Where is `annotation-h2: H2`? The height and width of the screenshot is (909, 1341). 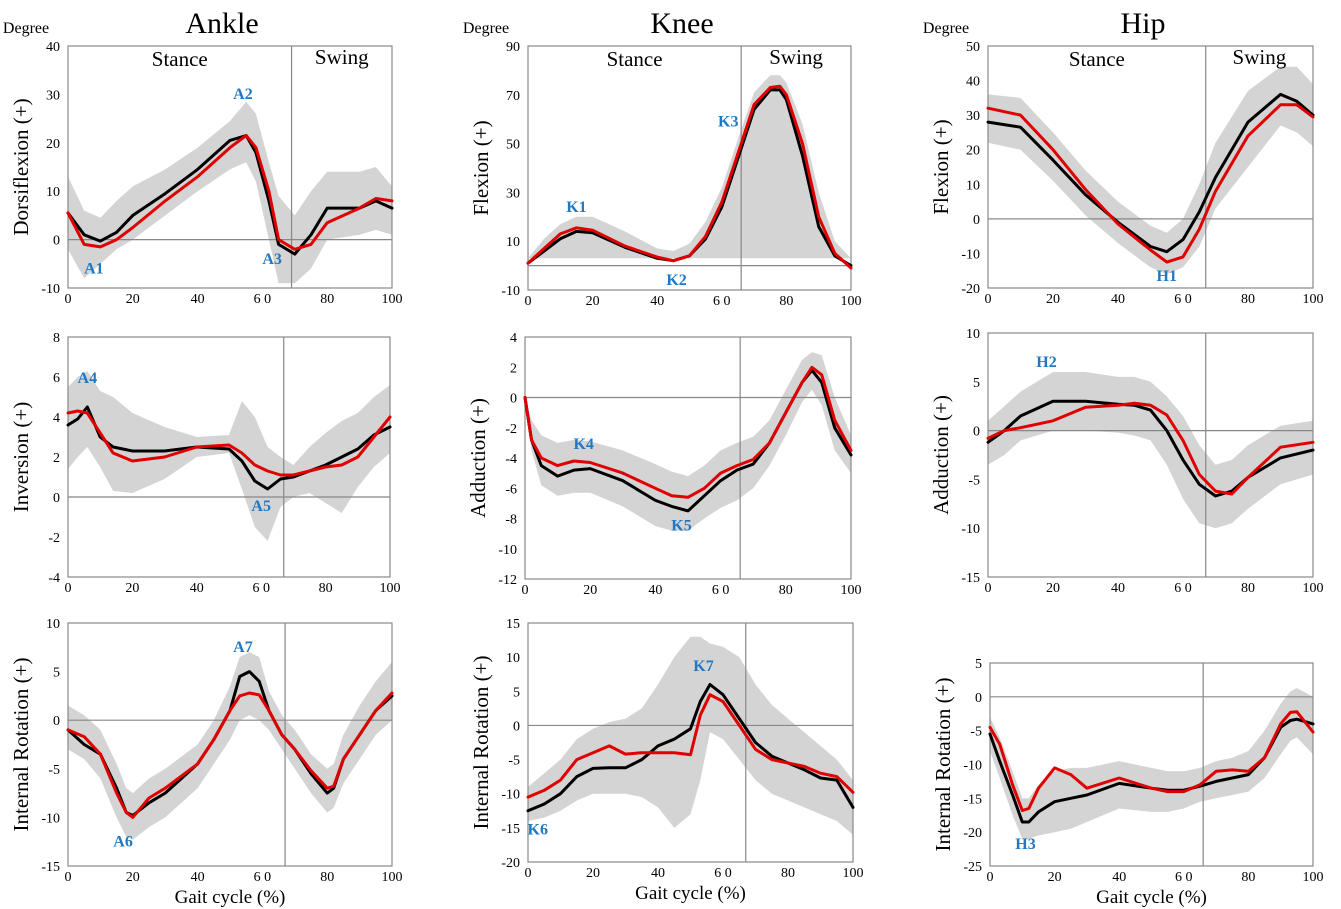
annotation-h2: H2 is located at coordinates (1046, 362).